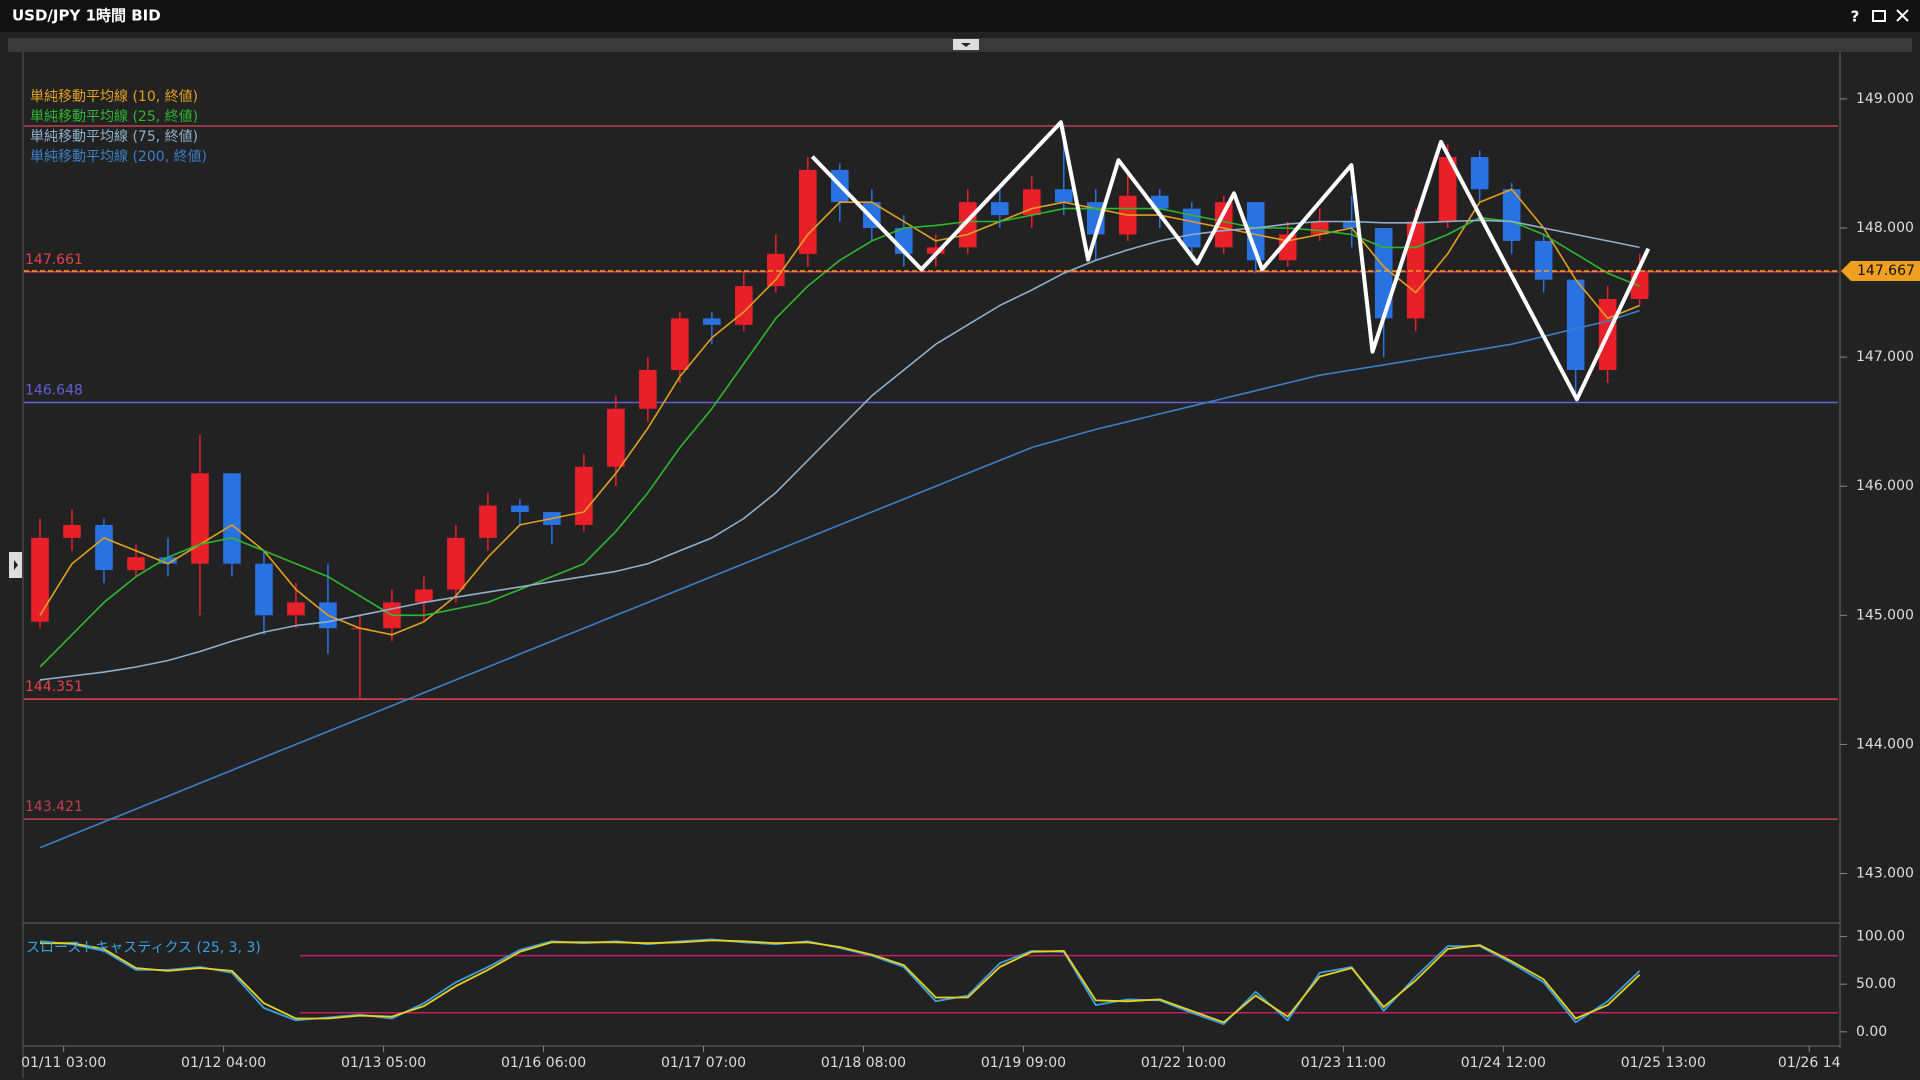 Image resolution: width=1920 pixels, height=1080 pixels. Describe the element at coordinates (703, 1063) in the screenshot. I see `x-tick-label: 01/17 07:00` at that location.